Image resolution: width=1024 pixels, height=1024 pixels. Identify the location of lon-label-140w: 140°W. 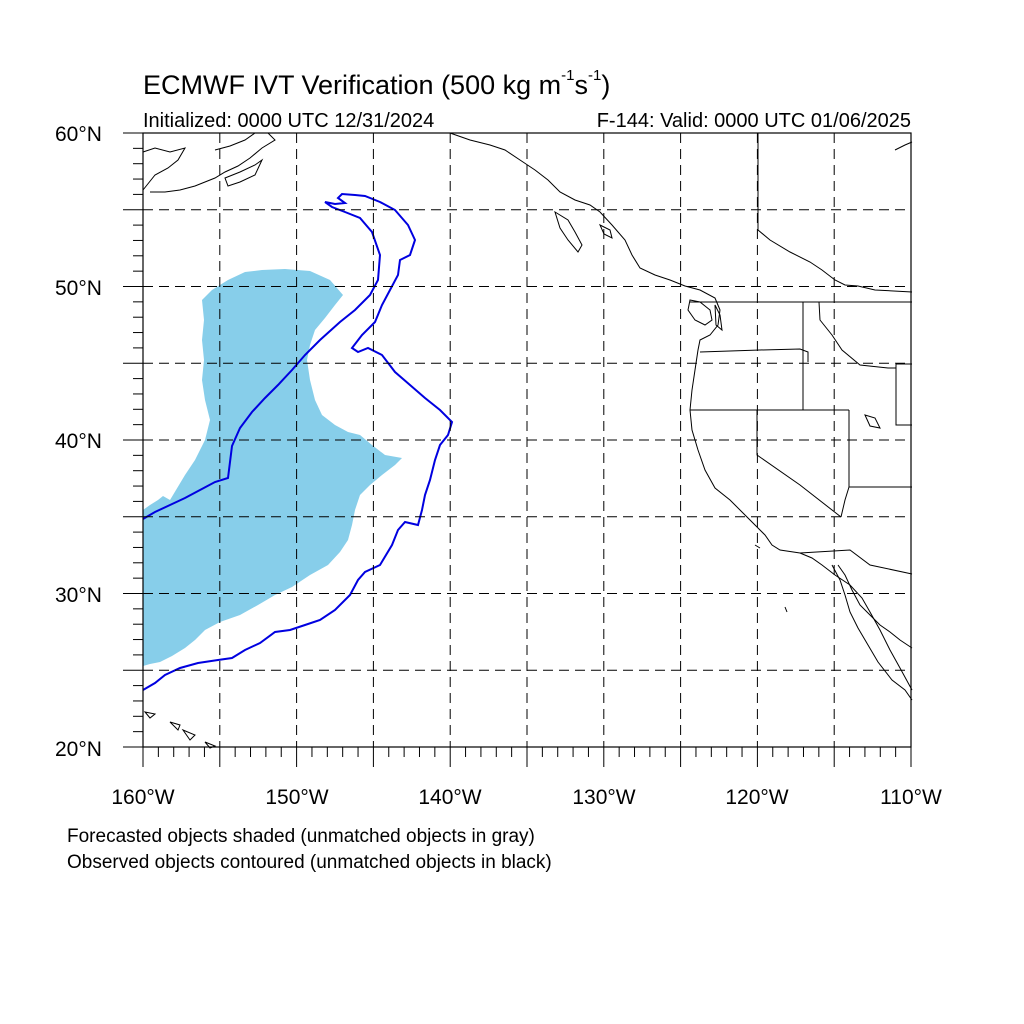
(450, 797).